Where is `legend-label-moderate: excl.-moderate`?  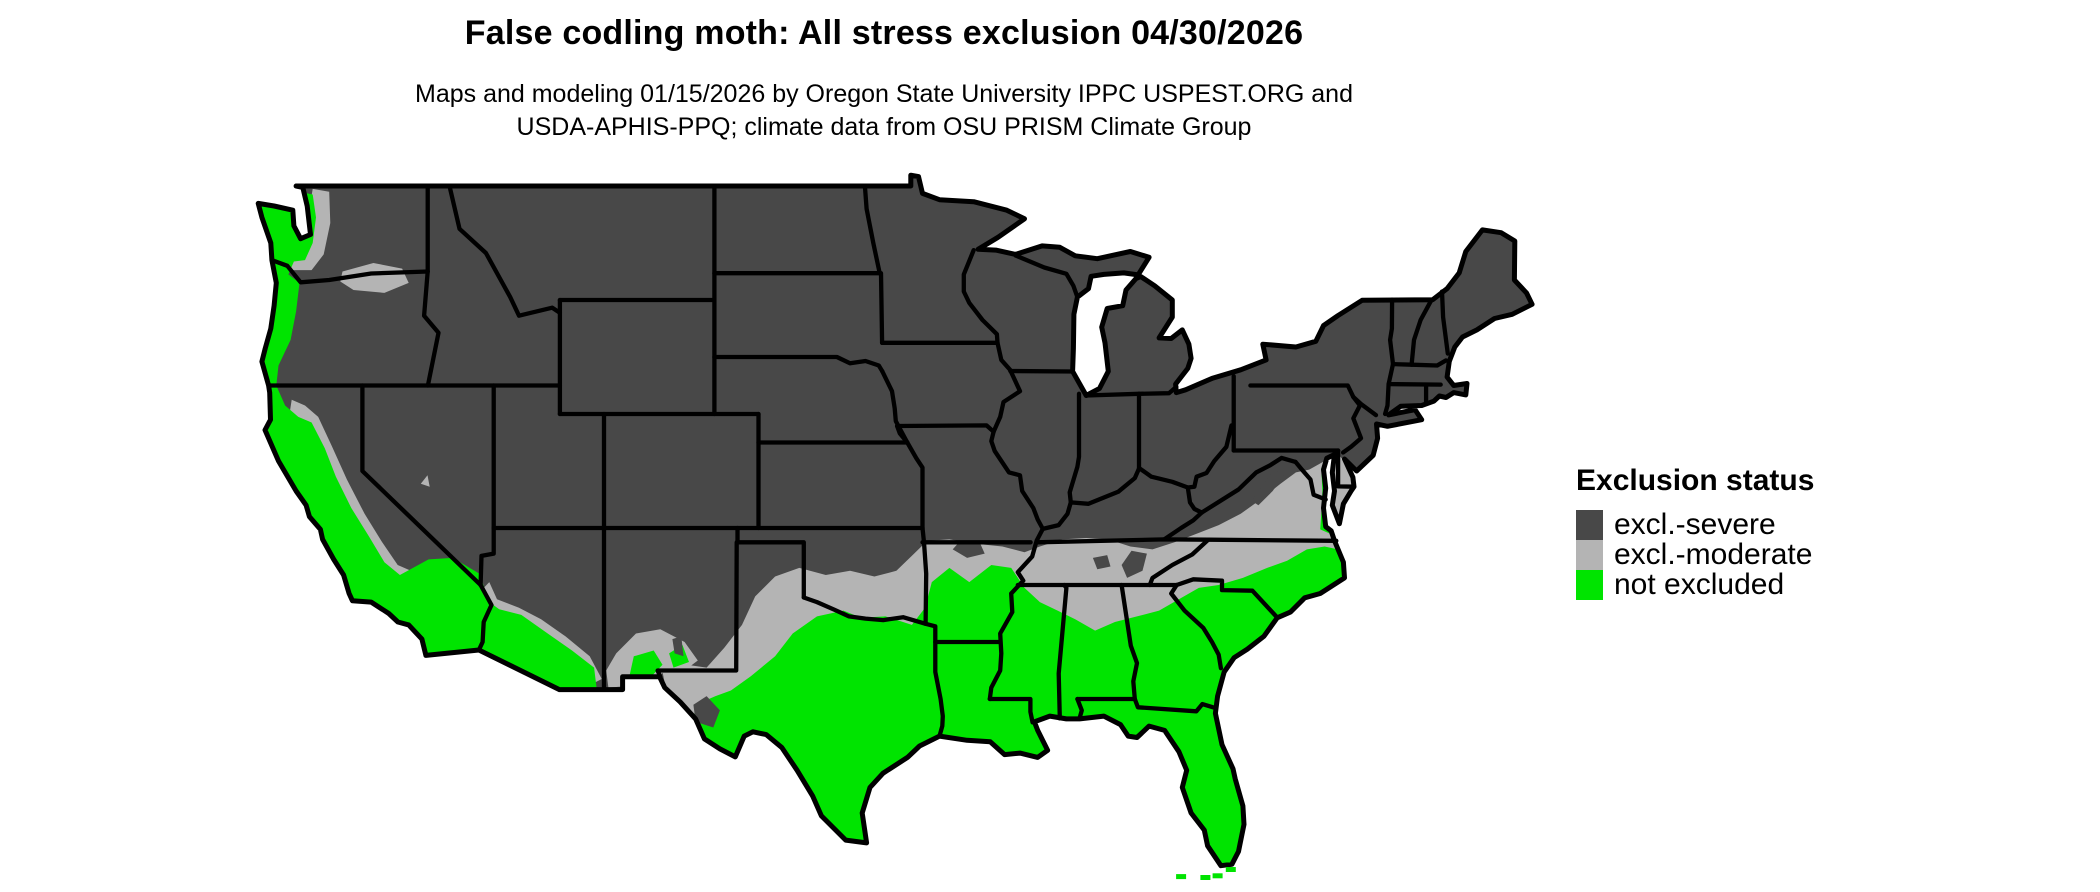
legend-label-moderate: excl.-moderate is located at coordinates (1713, 554).